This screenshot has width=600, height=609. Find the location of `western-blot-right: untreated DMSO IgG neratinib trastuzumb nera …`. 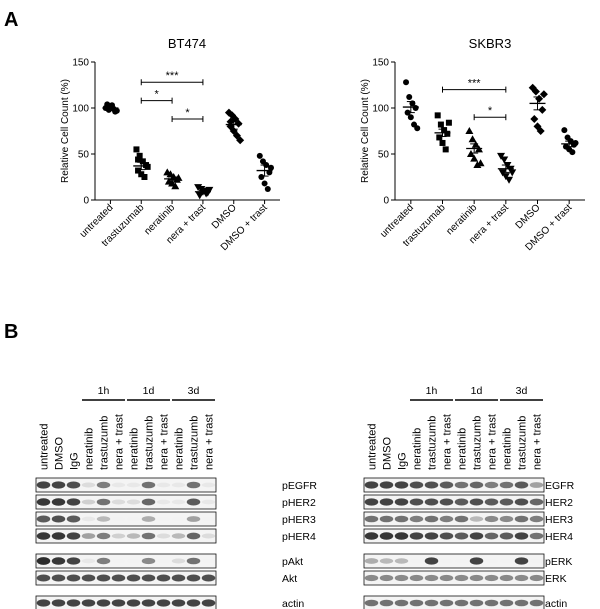

western-blot-right: untreated DMSO IgG neratinib trastuzumb nera … is located at coordinates (469, 497).